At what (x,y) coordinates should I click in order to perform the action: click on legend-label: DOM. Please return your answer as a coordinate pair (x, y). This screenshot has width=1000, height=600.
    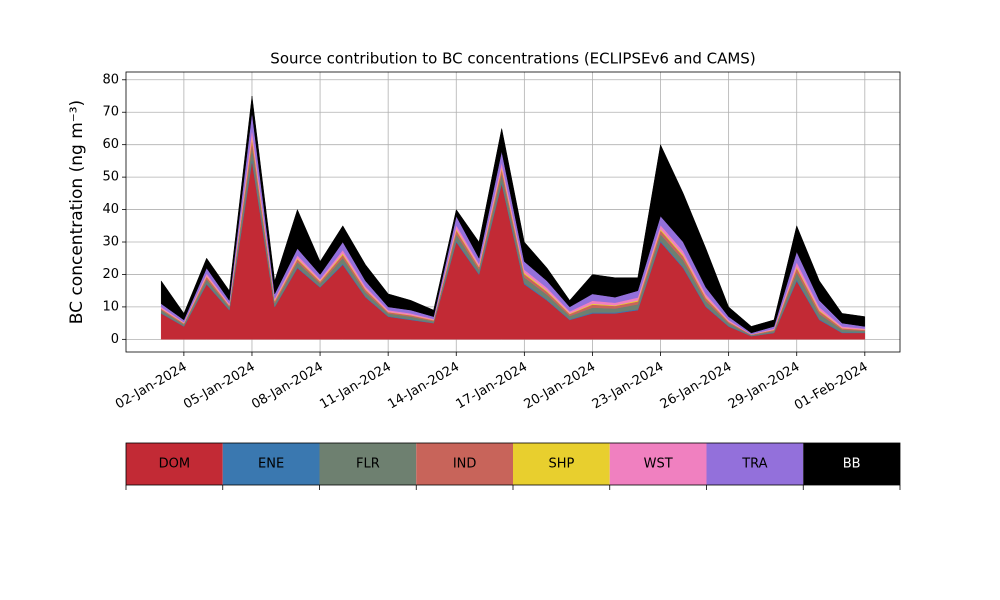
    Looking at the image, I should click on (174, 464).